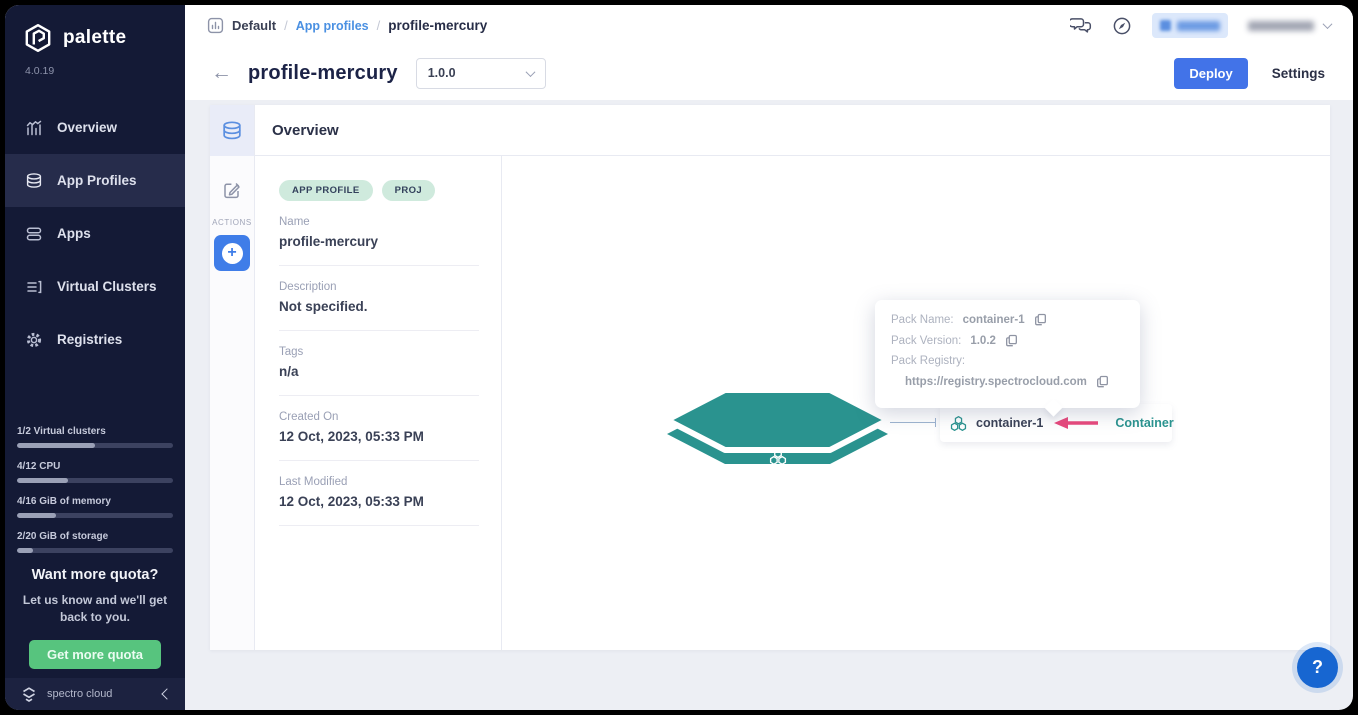  I want to click on tooltip-value: 1.0.2, so click(983, 340).